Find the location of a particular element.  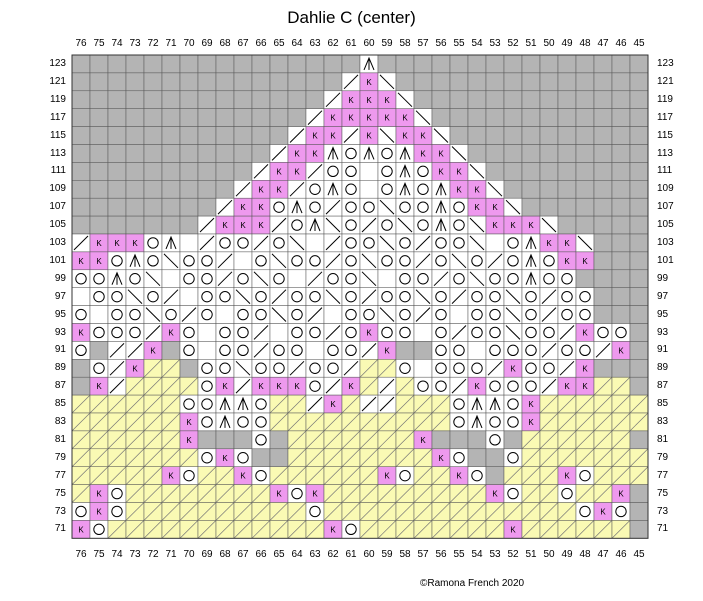

row-label-right: 83 is located at coordinates (663, 421).